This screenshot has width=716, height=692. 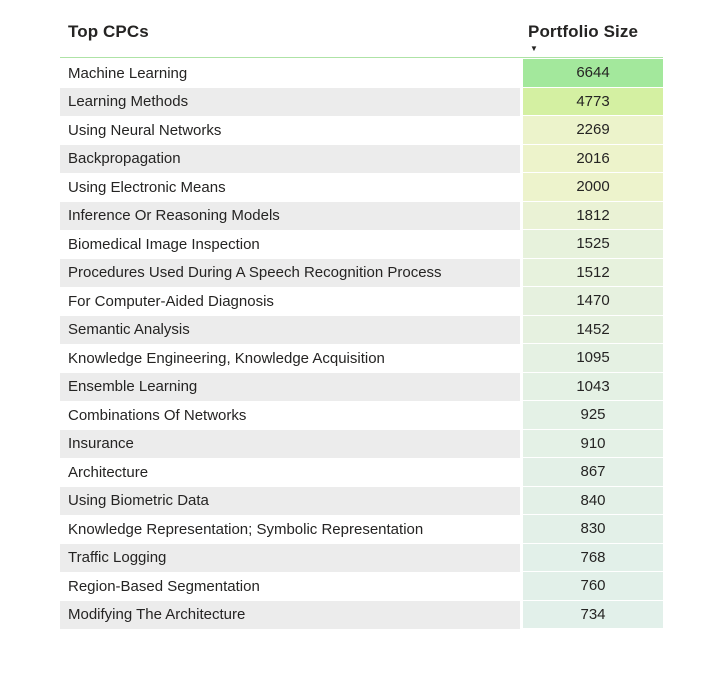 What do you see at coordinates (593, 244) in the screenshot?
I see `portfolio-size-cell: 1525` at bounding box center [593, 244].